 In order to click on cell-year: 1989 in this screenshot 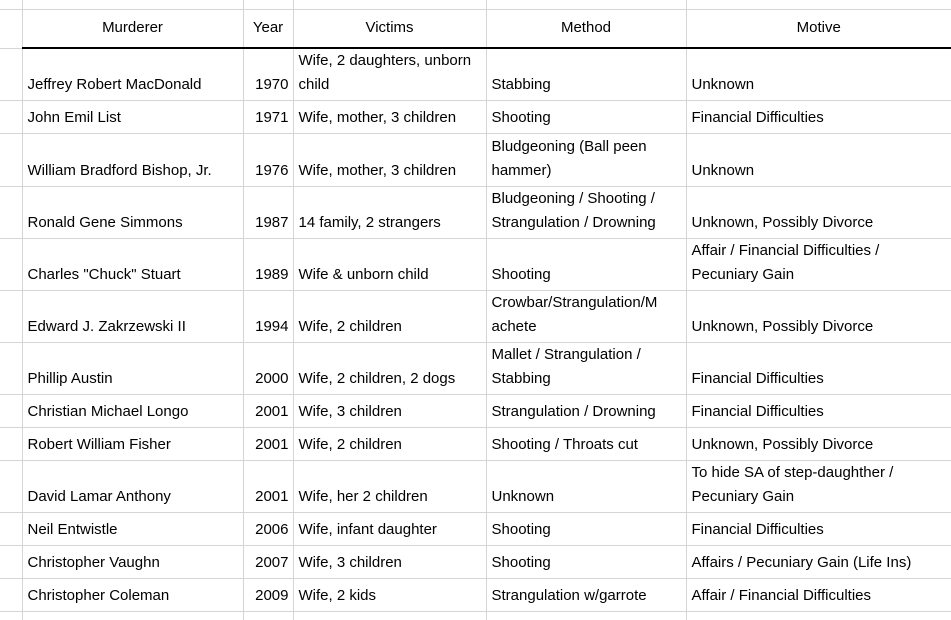, I will do `click(268, 264)`.